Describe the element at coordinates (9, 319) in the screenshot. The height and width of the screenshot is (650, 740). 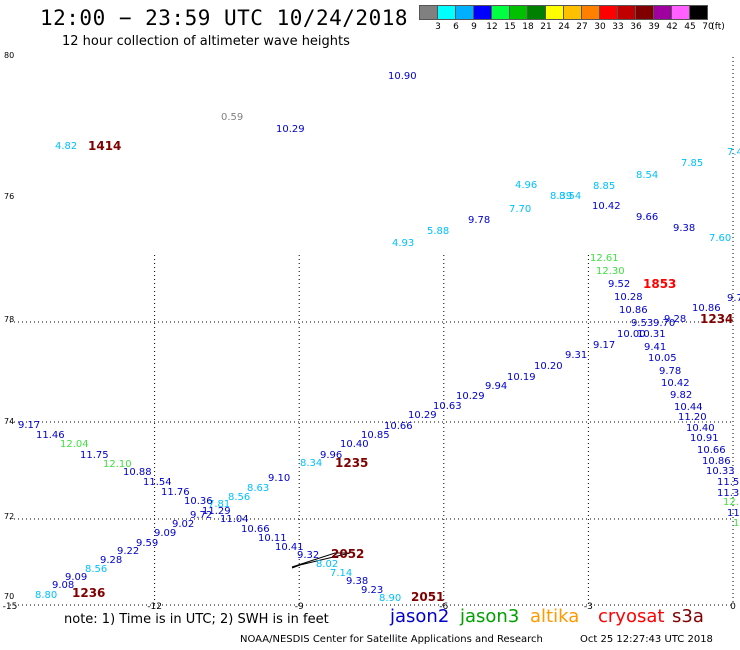
I see `y-tick-label: 78` at that location.